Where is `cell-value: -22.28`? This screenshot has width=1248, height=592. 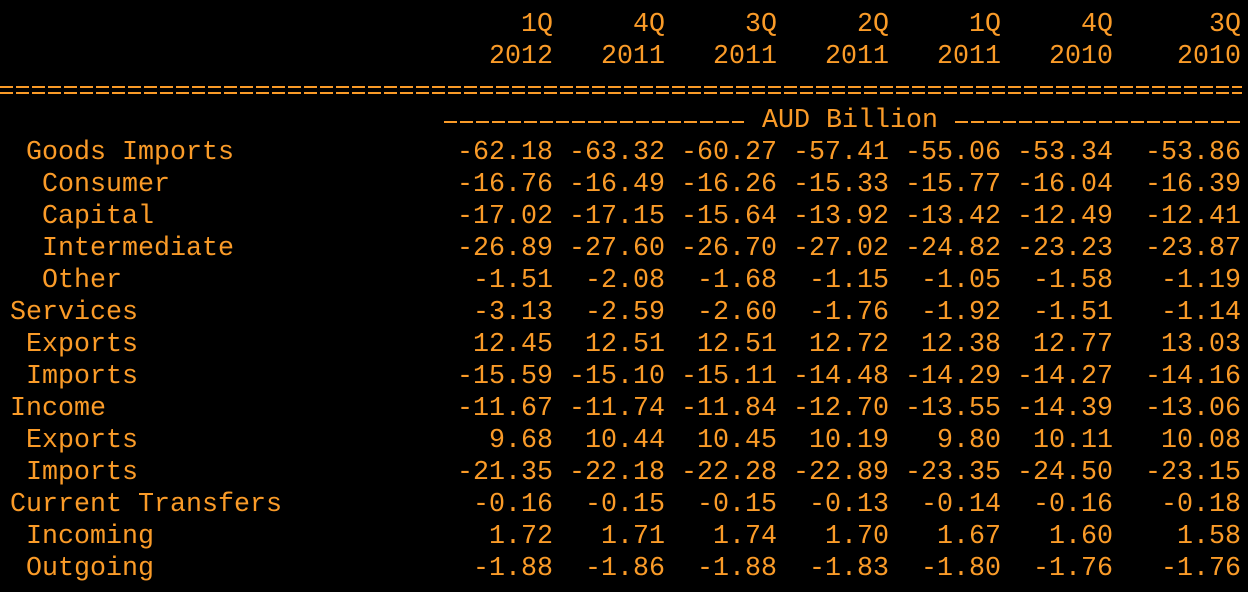 cell-value: -22.28 is located at coordinates (729, 473).